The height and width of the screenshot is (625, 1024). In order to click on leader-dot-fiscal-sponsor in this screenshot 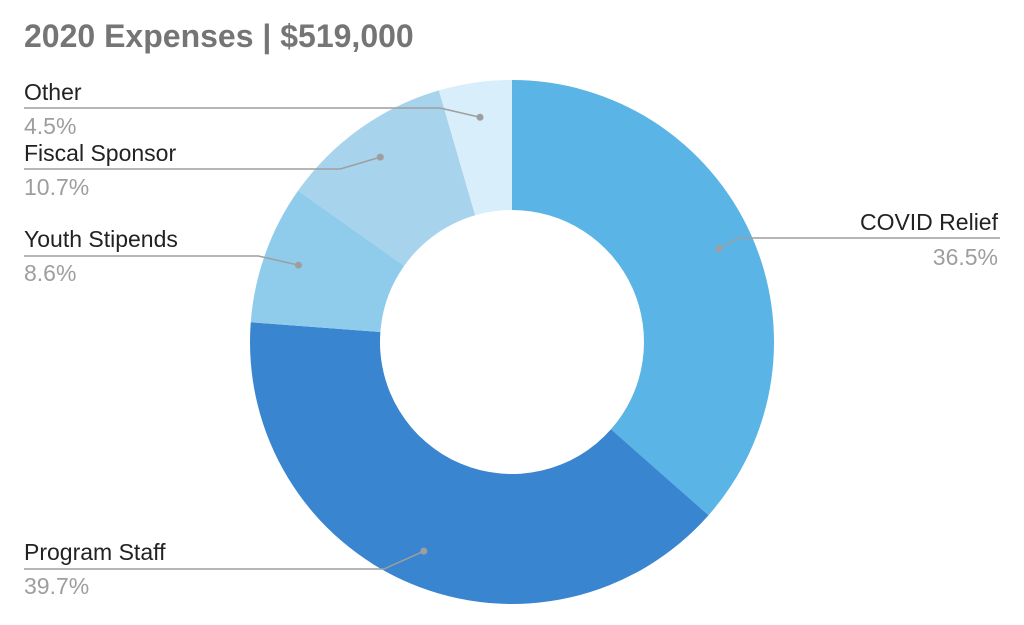, I will do `click(380, 157)`.